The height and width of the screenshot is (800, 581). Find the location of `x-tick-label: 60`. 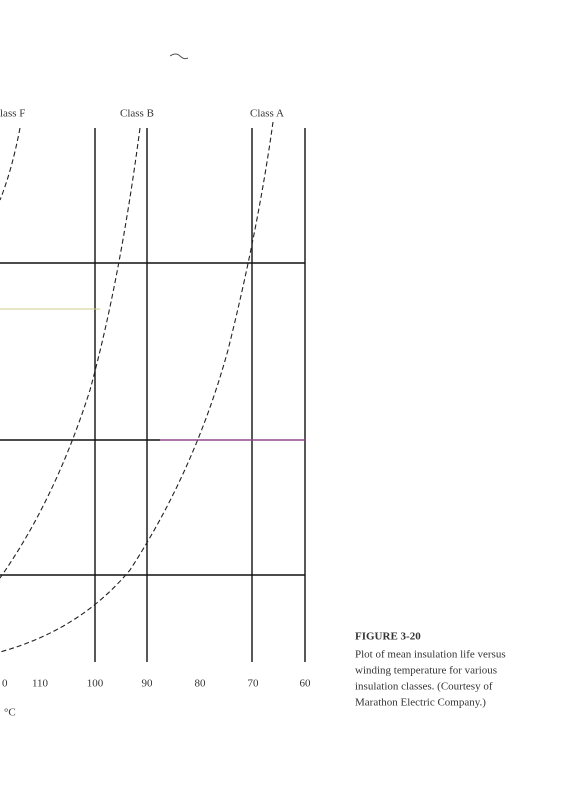

x-tick-label: 60 is located at coordinates (306, 684).